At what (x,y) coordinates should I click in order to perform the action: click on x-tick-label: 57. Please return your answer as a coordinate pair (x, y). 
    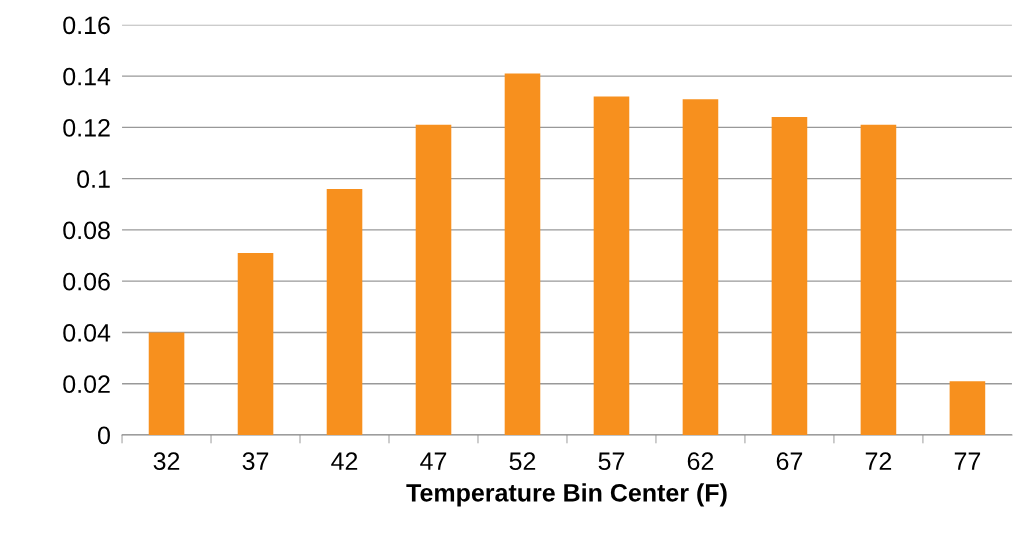
    Looking at the image, I should click on (611, 461).